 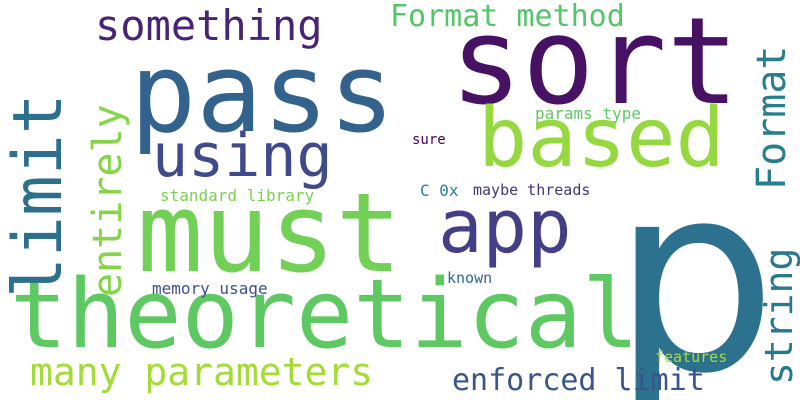 What do you see at coordinates (691, 357) in the screenshot?
I see `word-features: features` at bounding box center [691, 357].